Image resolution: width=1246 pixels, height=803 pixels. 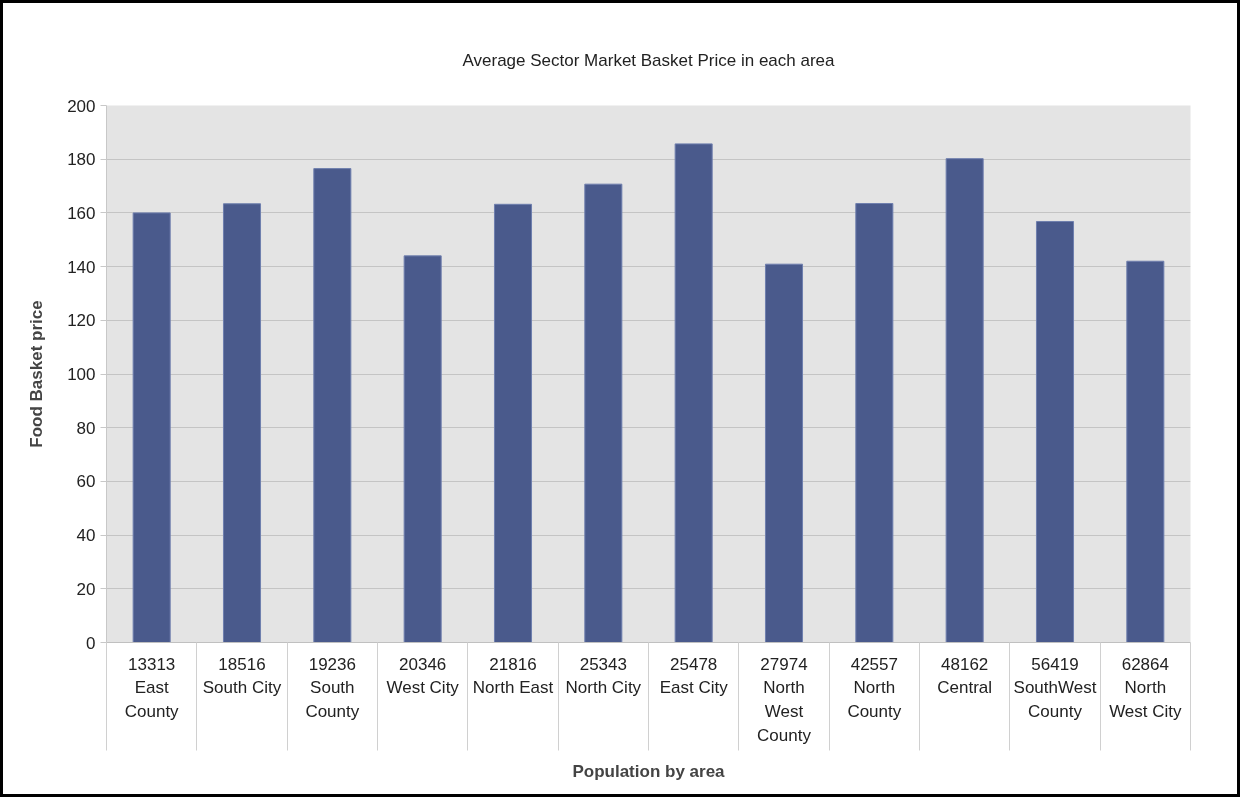 I want to click on y-tick-label: 120, so click(x=81, y=321).